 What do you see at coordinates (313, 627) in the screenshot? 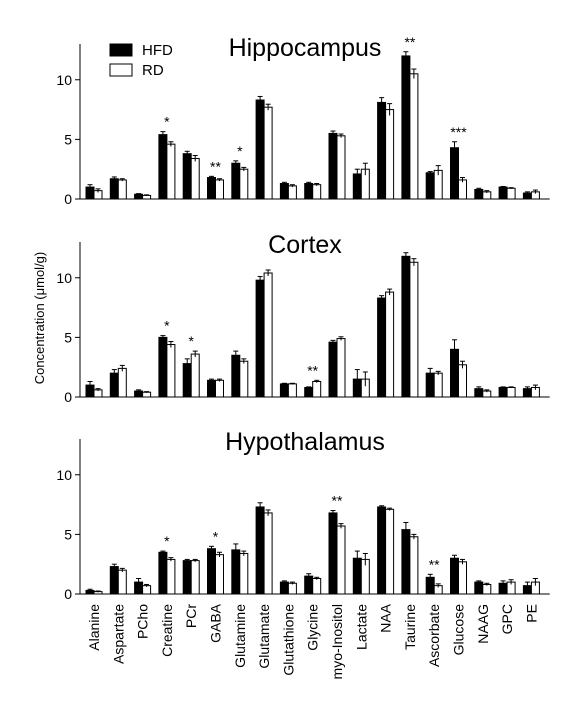
I see `x-tick-label-glycine: Glycine` at bounding box center [313, 627].